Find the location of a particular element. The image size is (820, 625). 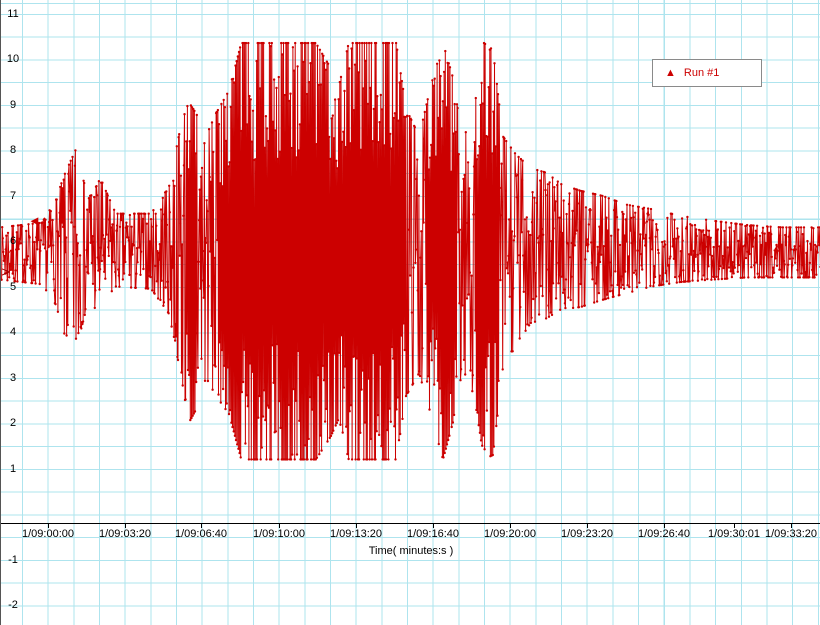

y-tick-label: 5 is located at coordinates (13, 286).